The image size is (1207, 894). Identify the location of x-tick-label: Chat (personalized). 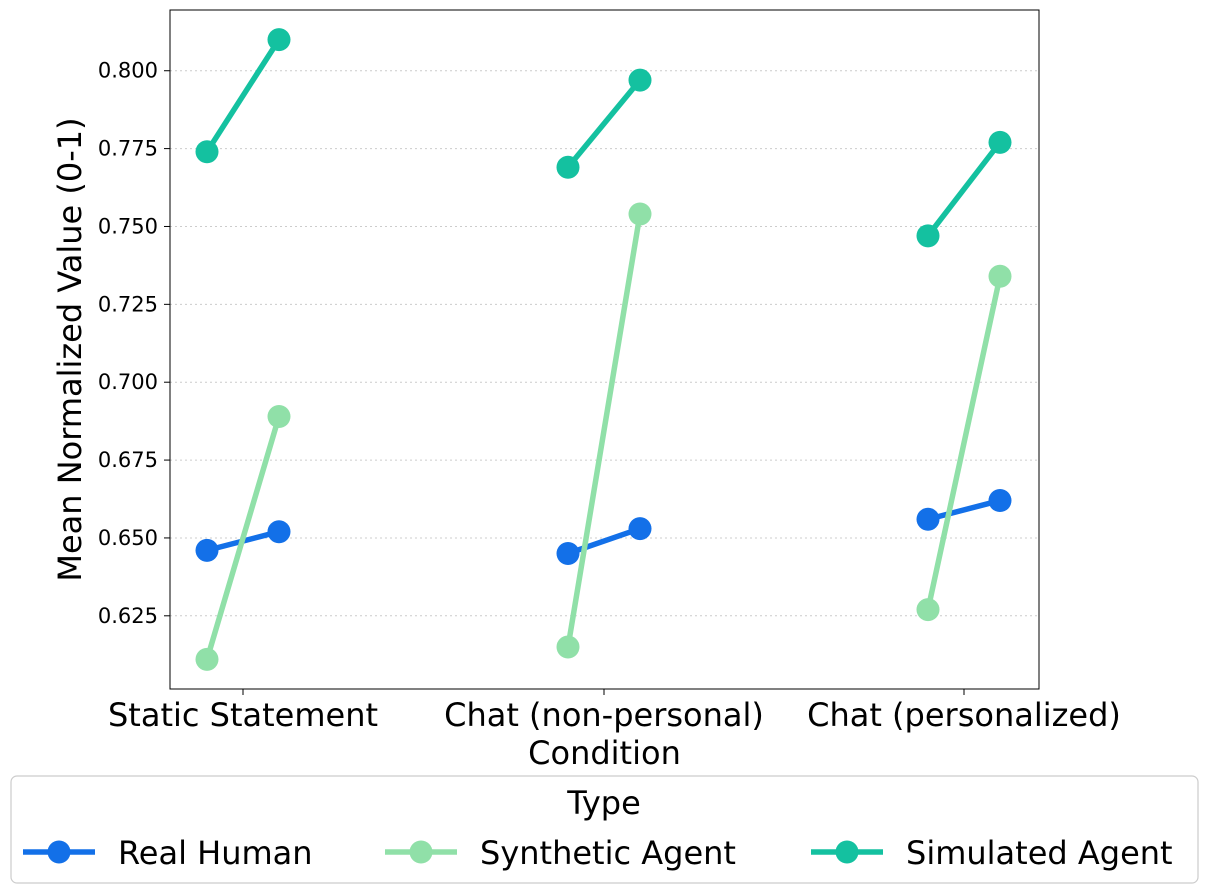
(964, 715).